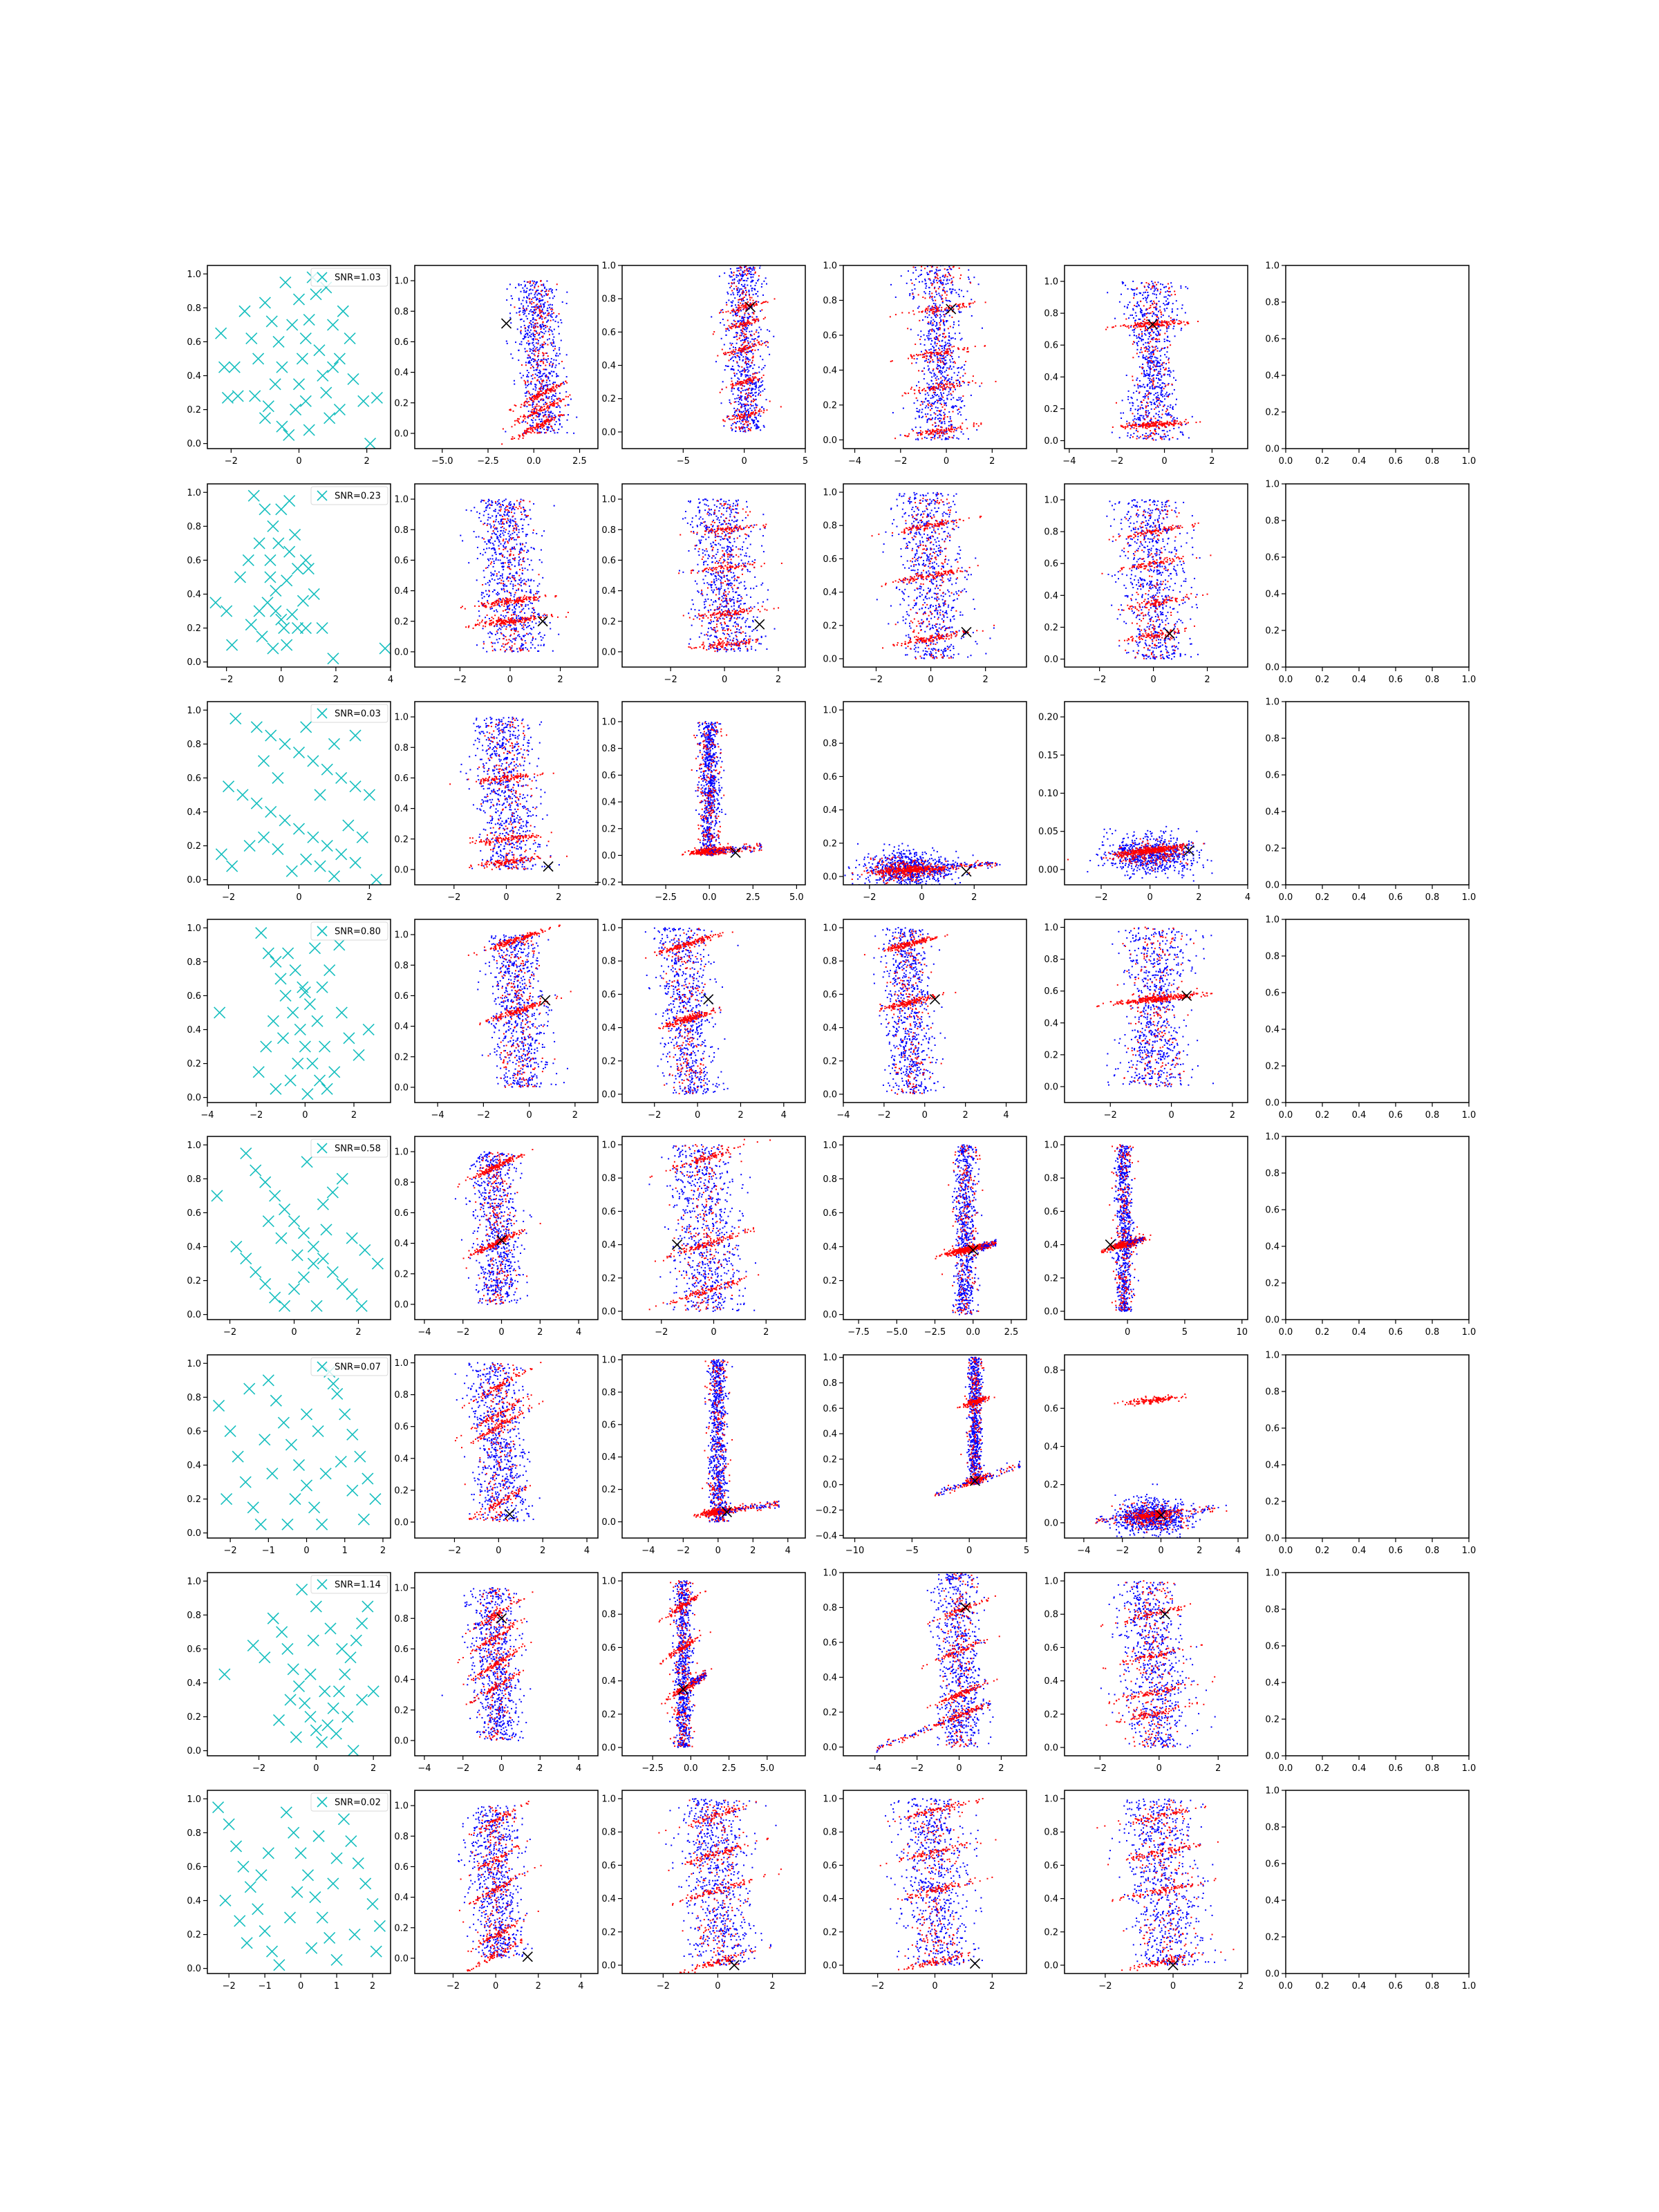 The width and height of the screenshot is (1659, 2212). What do you see at coordinates (608, 399) in the screenshot?
I see `y-tick-label: 0.2` at bounding box center [608, 399].